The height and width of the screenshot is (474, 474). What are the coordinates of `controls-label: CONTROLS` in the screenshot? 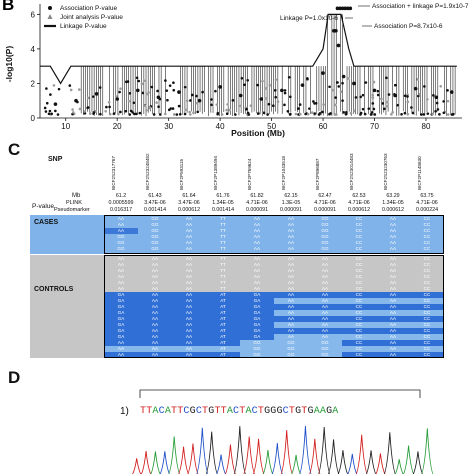 It's located at (54, 289).